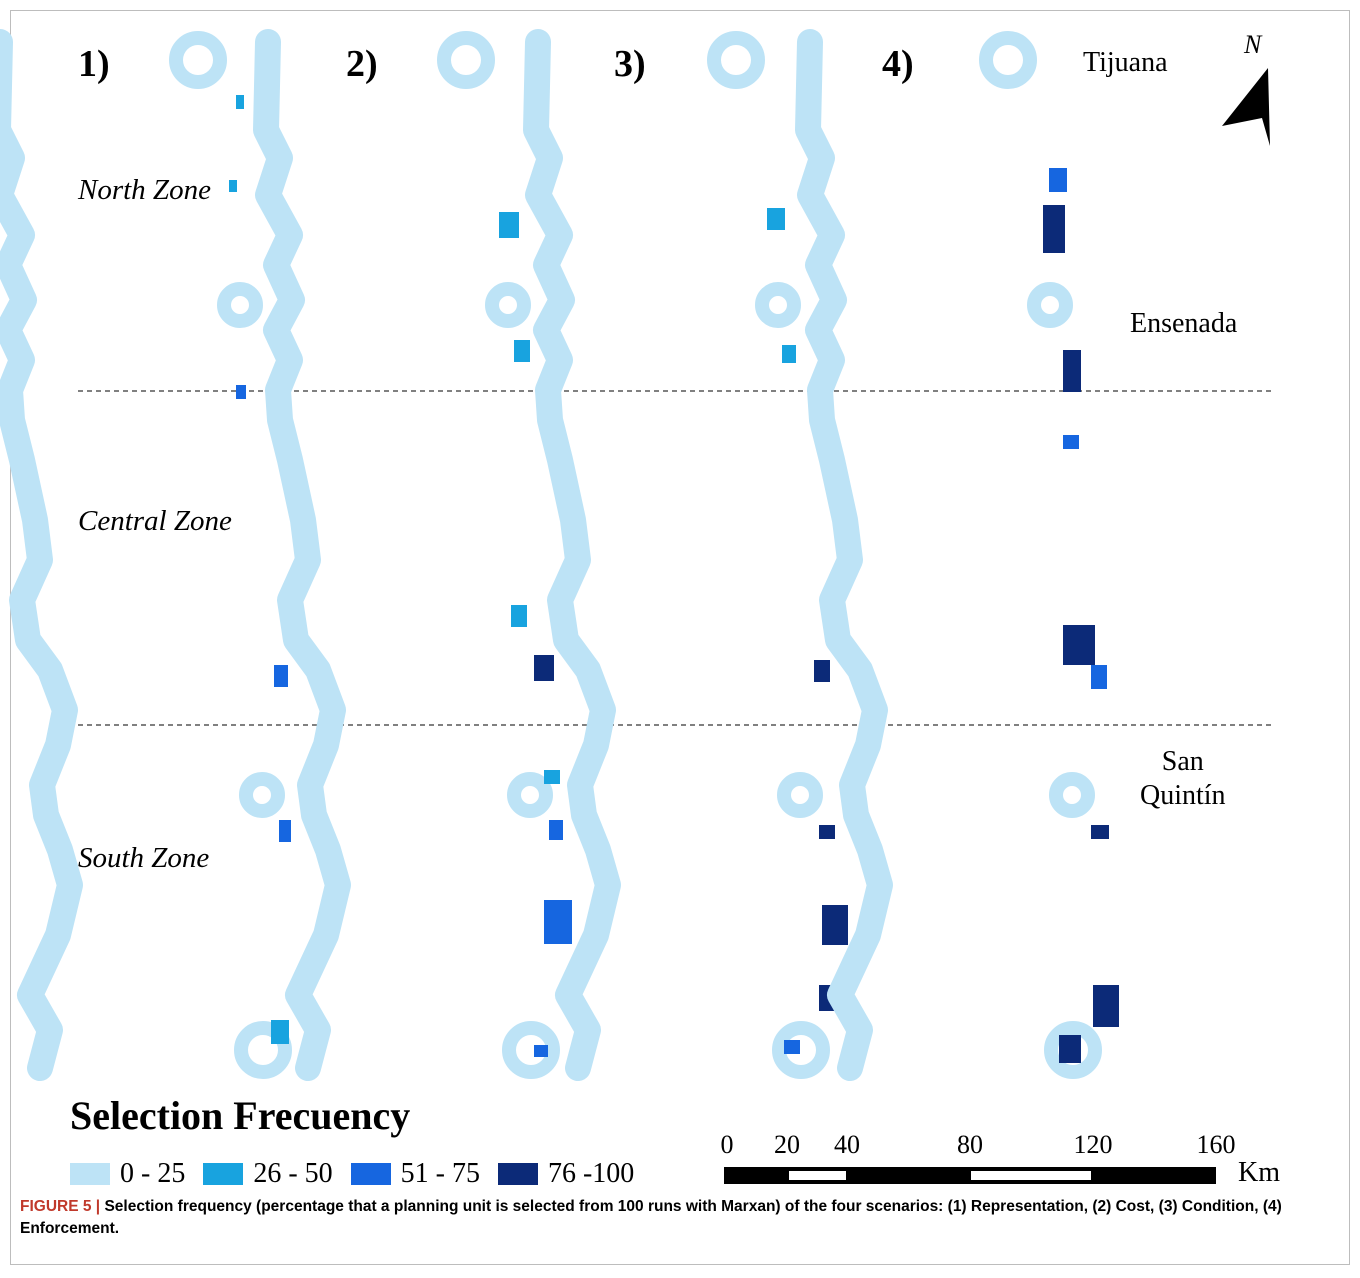 The width and height of the screenshot is (1360, 1278). What do you see at coordinates (153, 1173) in the screenshot?
I see `legend-label: 0 - 25` at bounding box center [153, 1173].